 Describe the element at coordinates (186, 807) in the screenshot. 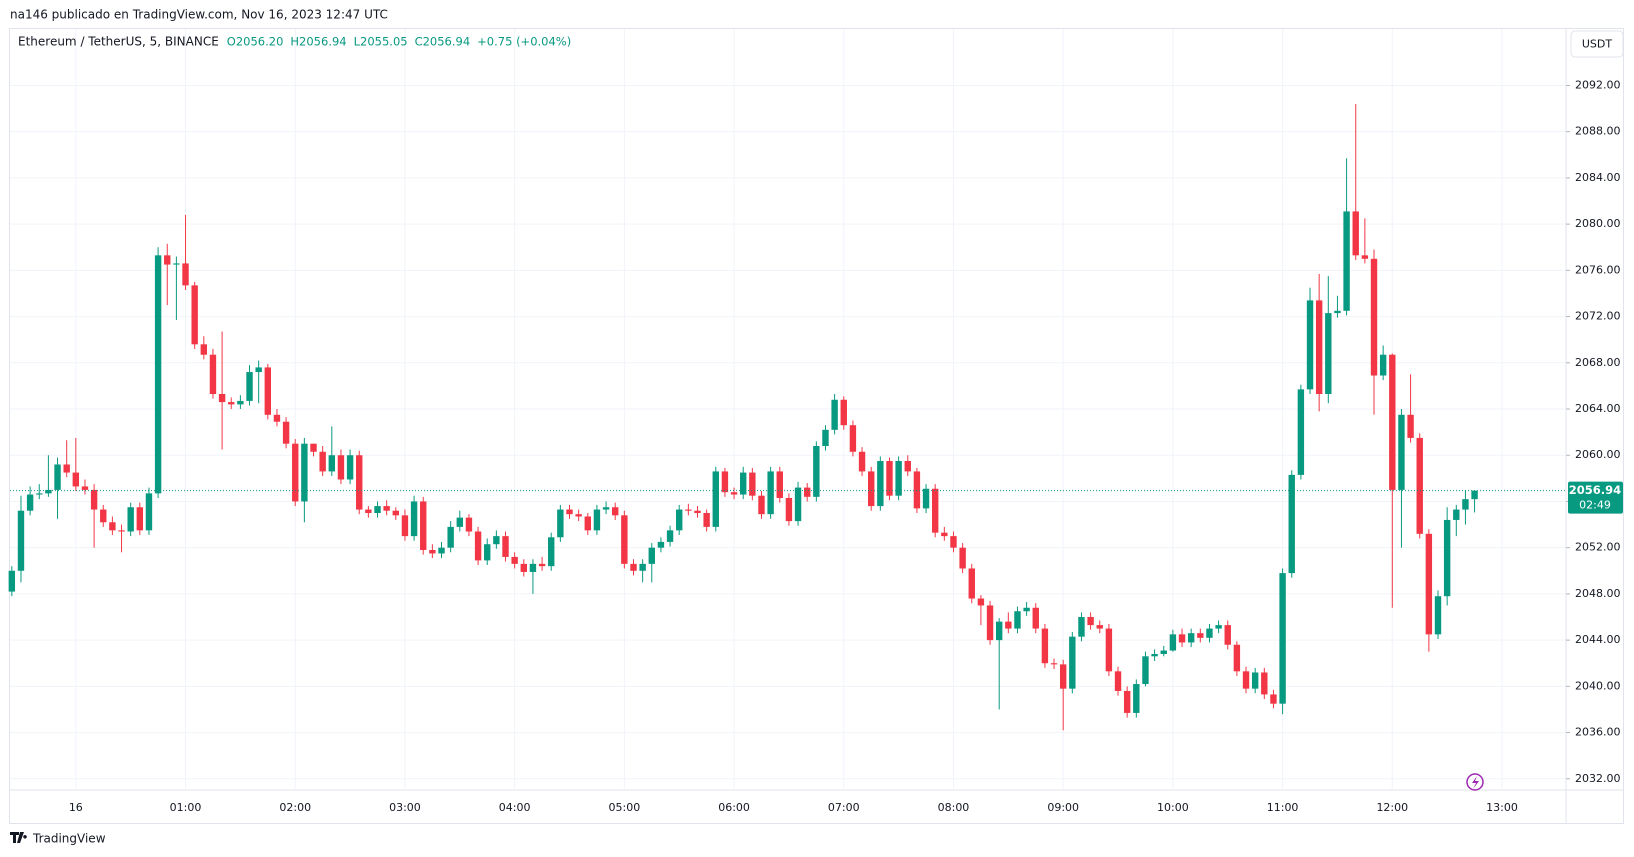

I see `x-tick-label: 01:00` at that location.